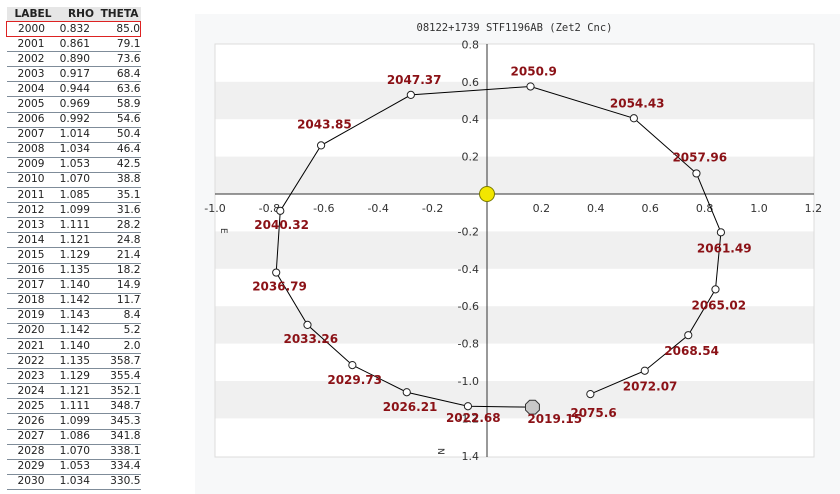 The width and height of the screenshot is (840, 494). I want to click on orbit-point-label: 2075.6, so click(593, 413).